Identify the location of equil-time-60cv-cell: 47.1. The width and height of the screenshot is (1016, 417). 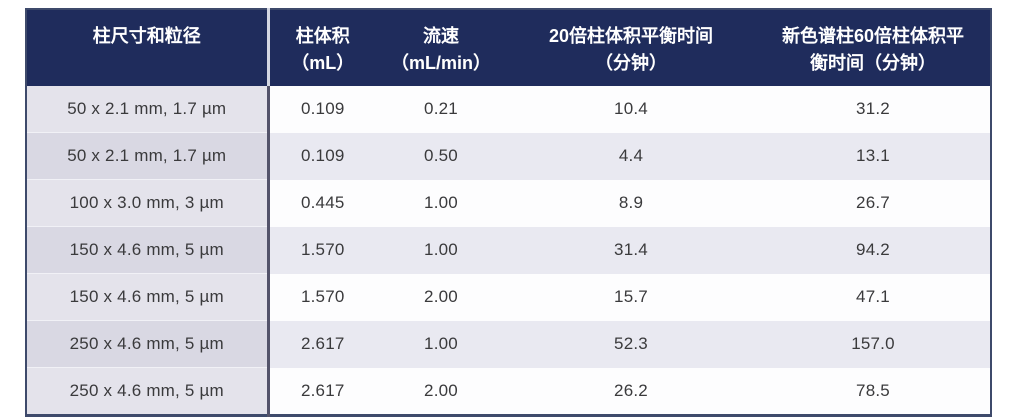
(873, 297).